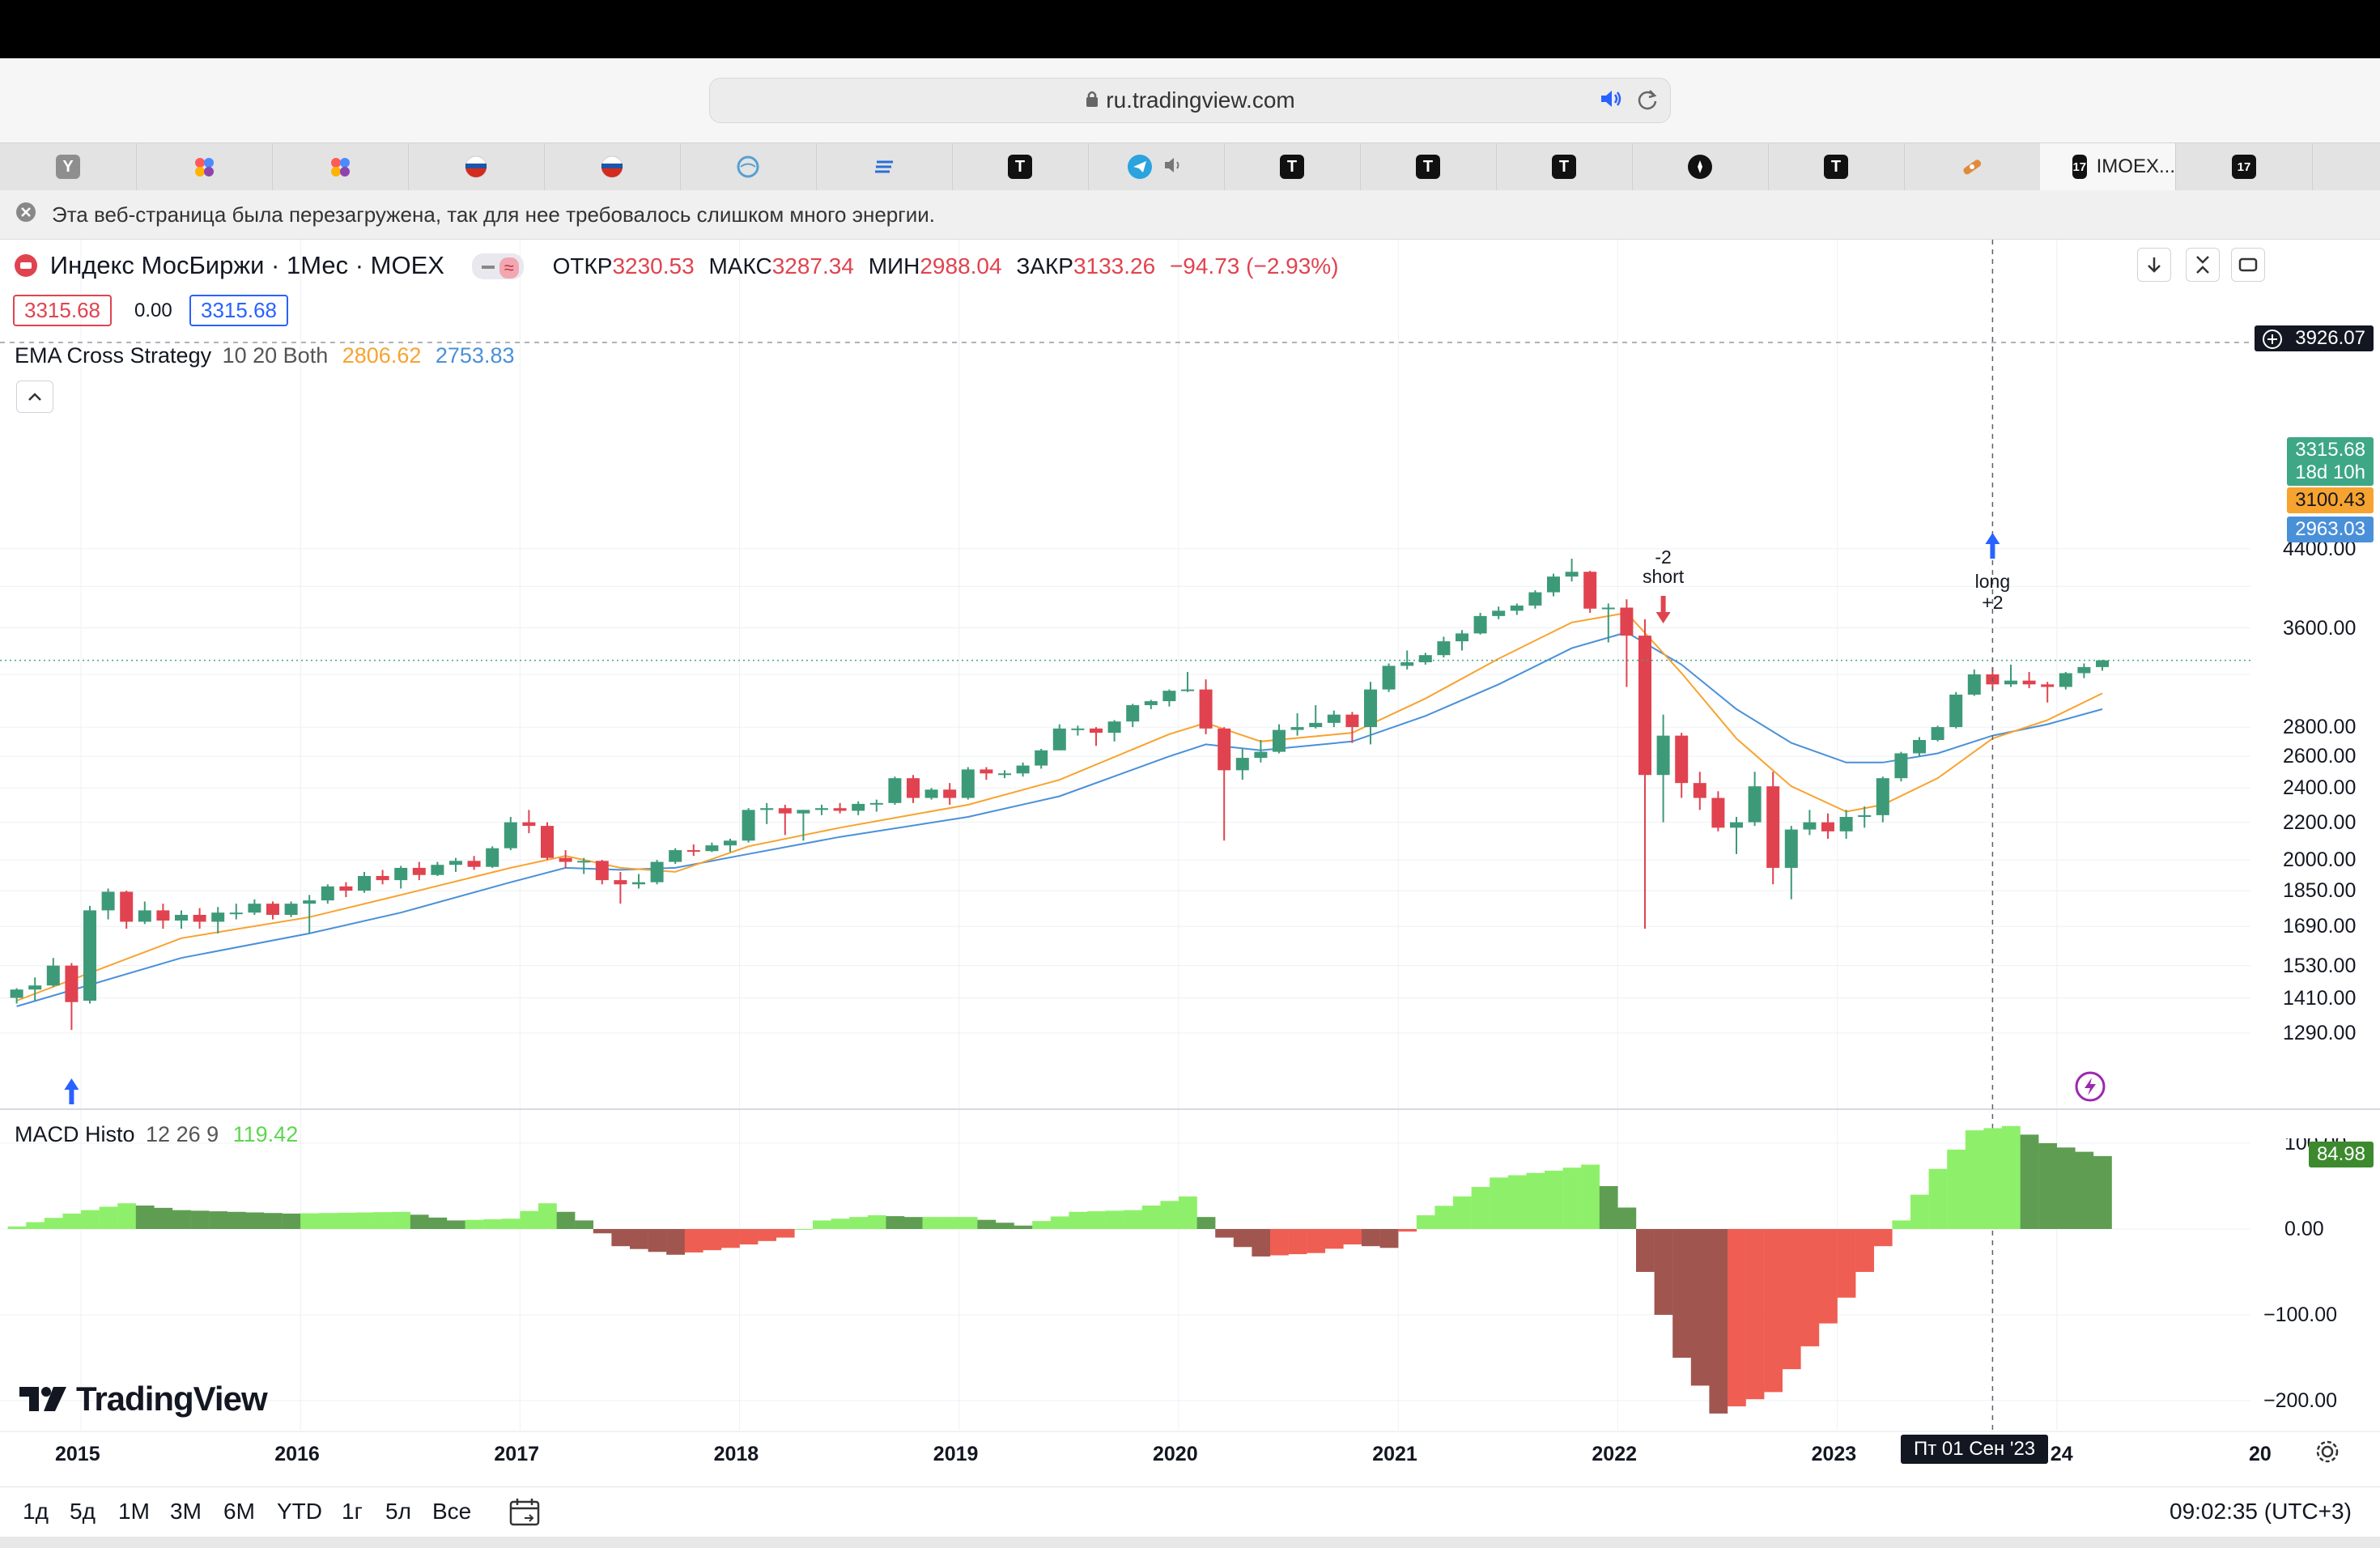 Image resolution: width=2380 pixels, height=1548 pixels. I want to click on clock-timezone: 09:02:35 (UTC+3), so click(2261, 1511).